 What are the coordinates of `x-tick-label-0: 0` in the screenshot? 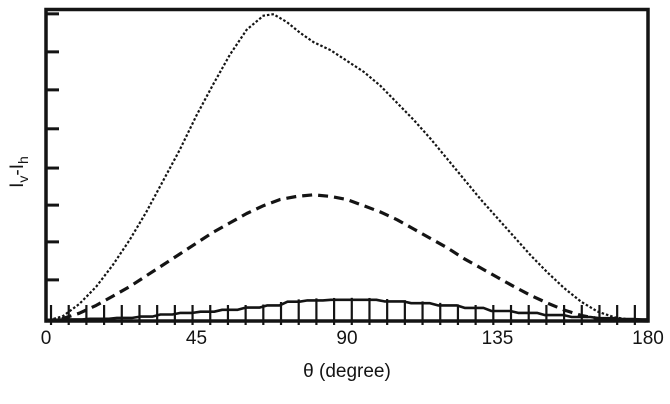 It's located at (46, 338).